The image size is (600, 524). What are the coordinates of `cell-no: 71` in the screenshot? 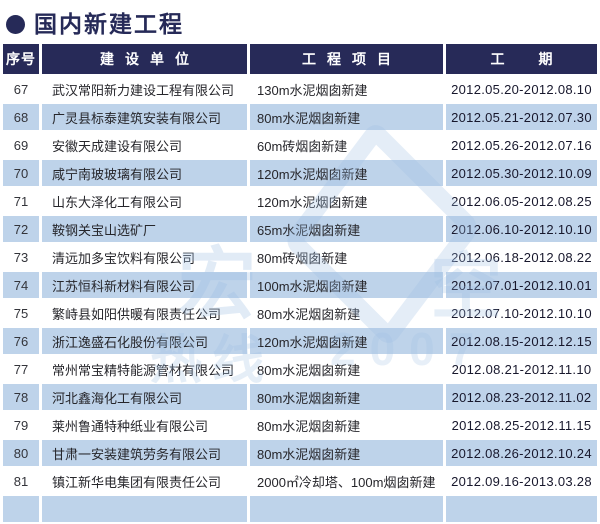 It's located at (21, 201).